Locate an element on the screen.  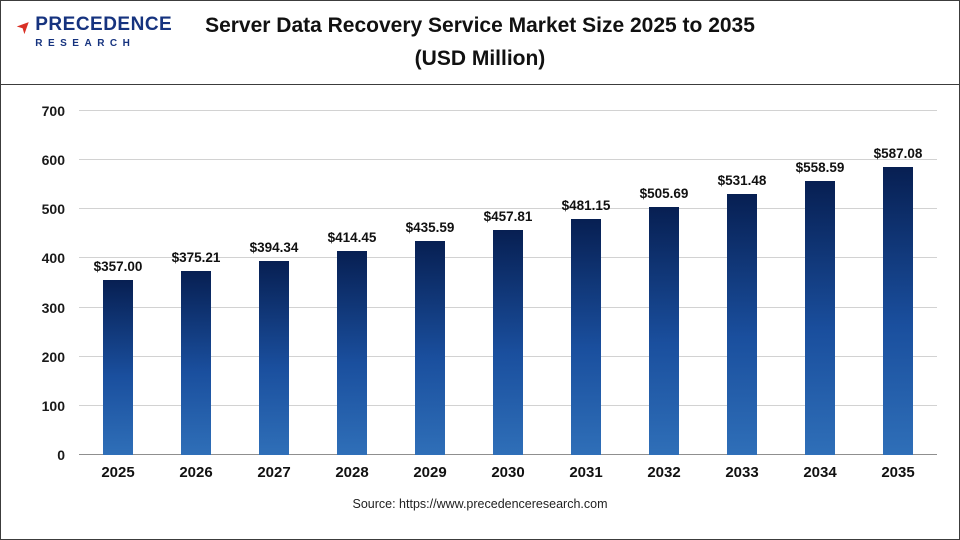
bar-2031 is located at coordinates (586, 336).